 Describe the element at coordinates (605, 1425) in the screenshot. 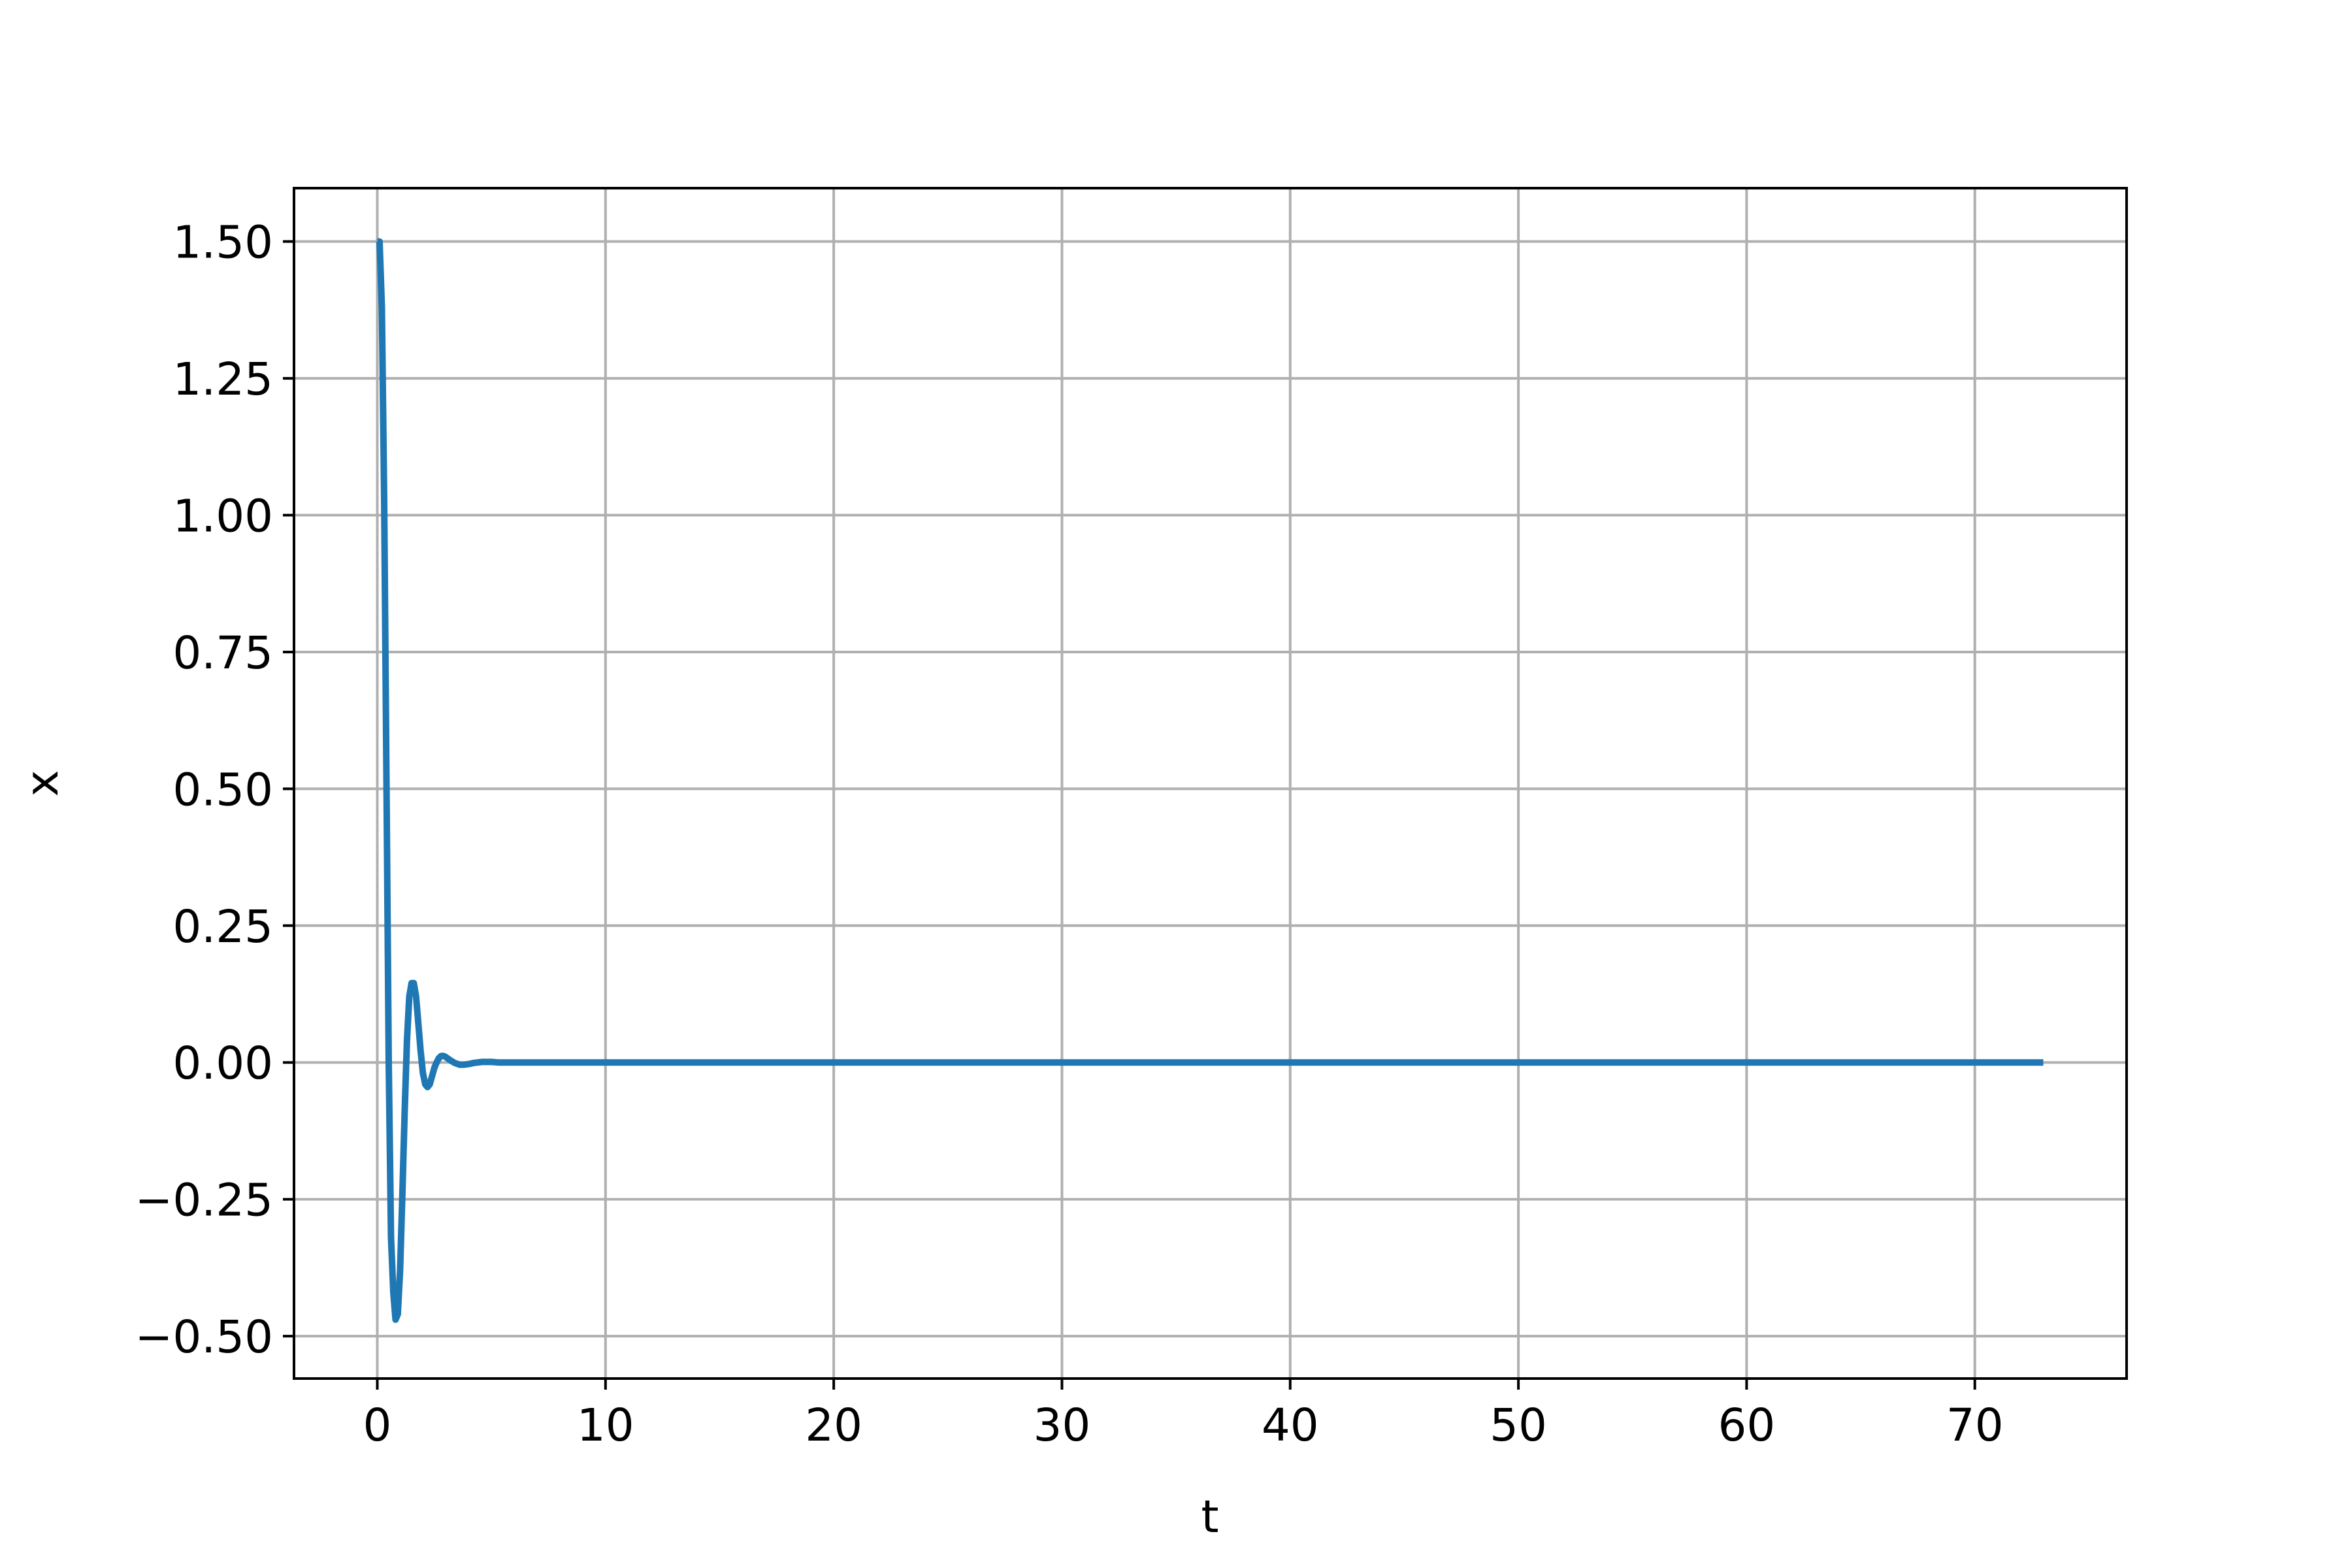

I see `x-tick-label: 10` at that location.